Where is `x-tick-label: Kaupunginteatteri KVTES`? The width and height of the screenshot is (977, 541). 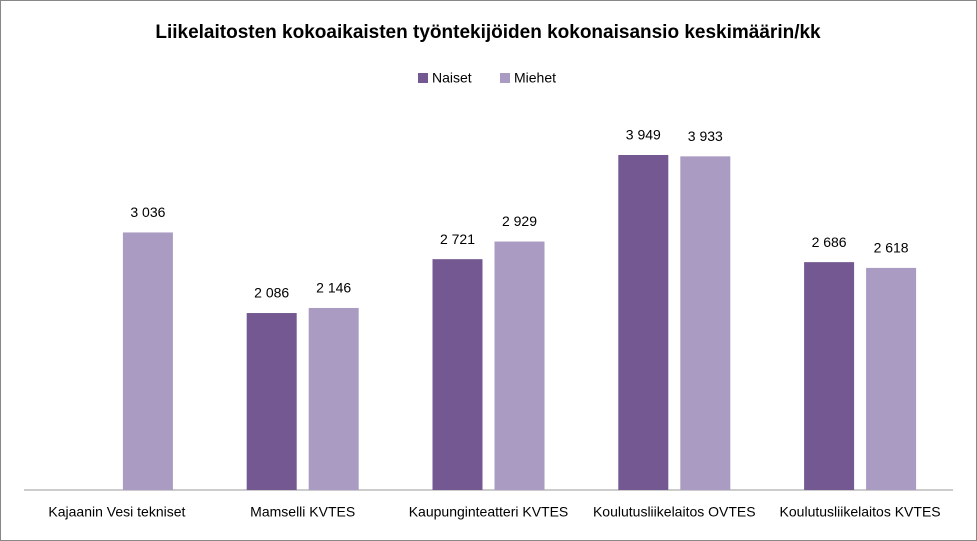 x-tick-label: Kaupunginteatteri KVTES is located at coordinates (489, 512).